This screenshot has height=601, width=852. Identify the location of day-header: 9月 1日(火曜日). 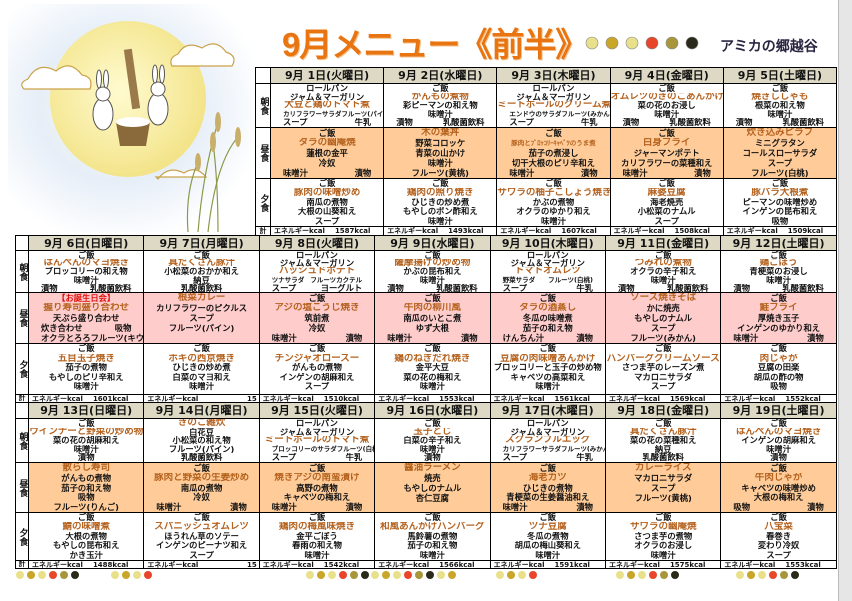
(328, 76).